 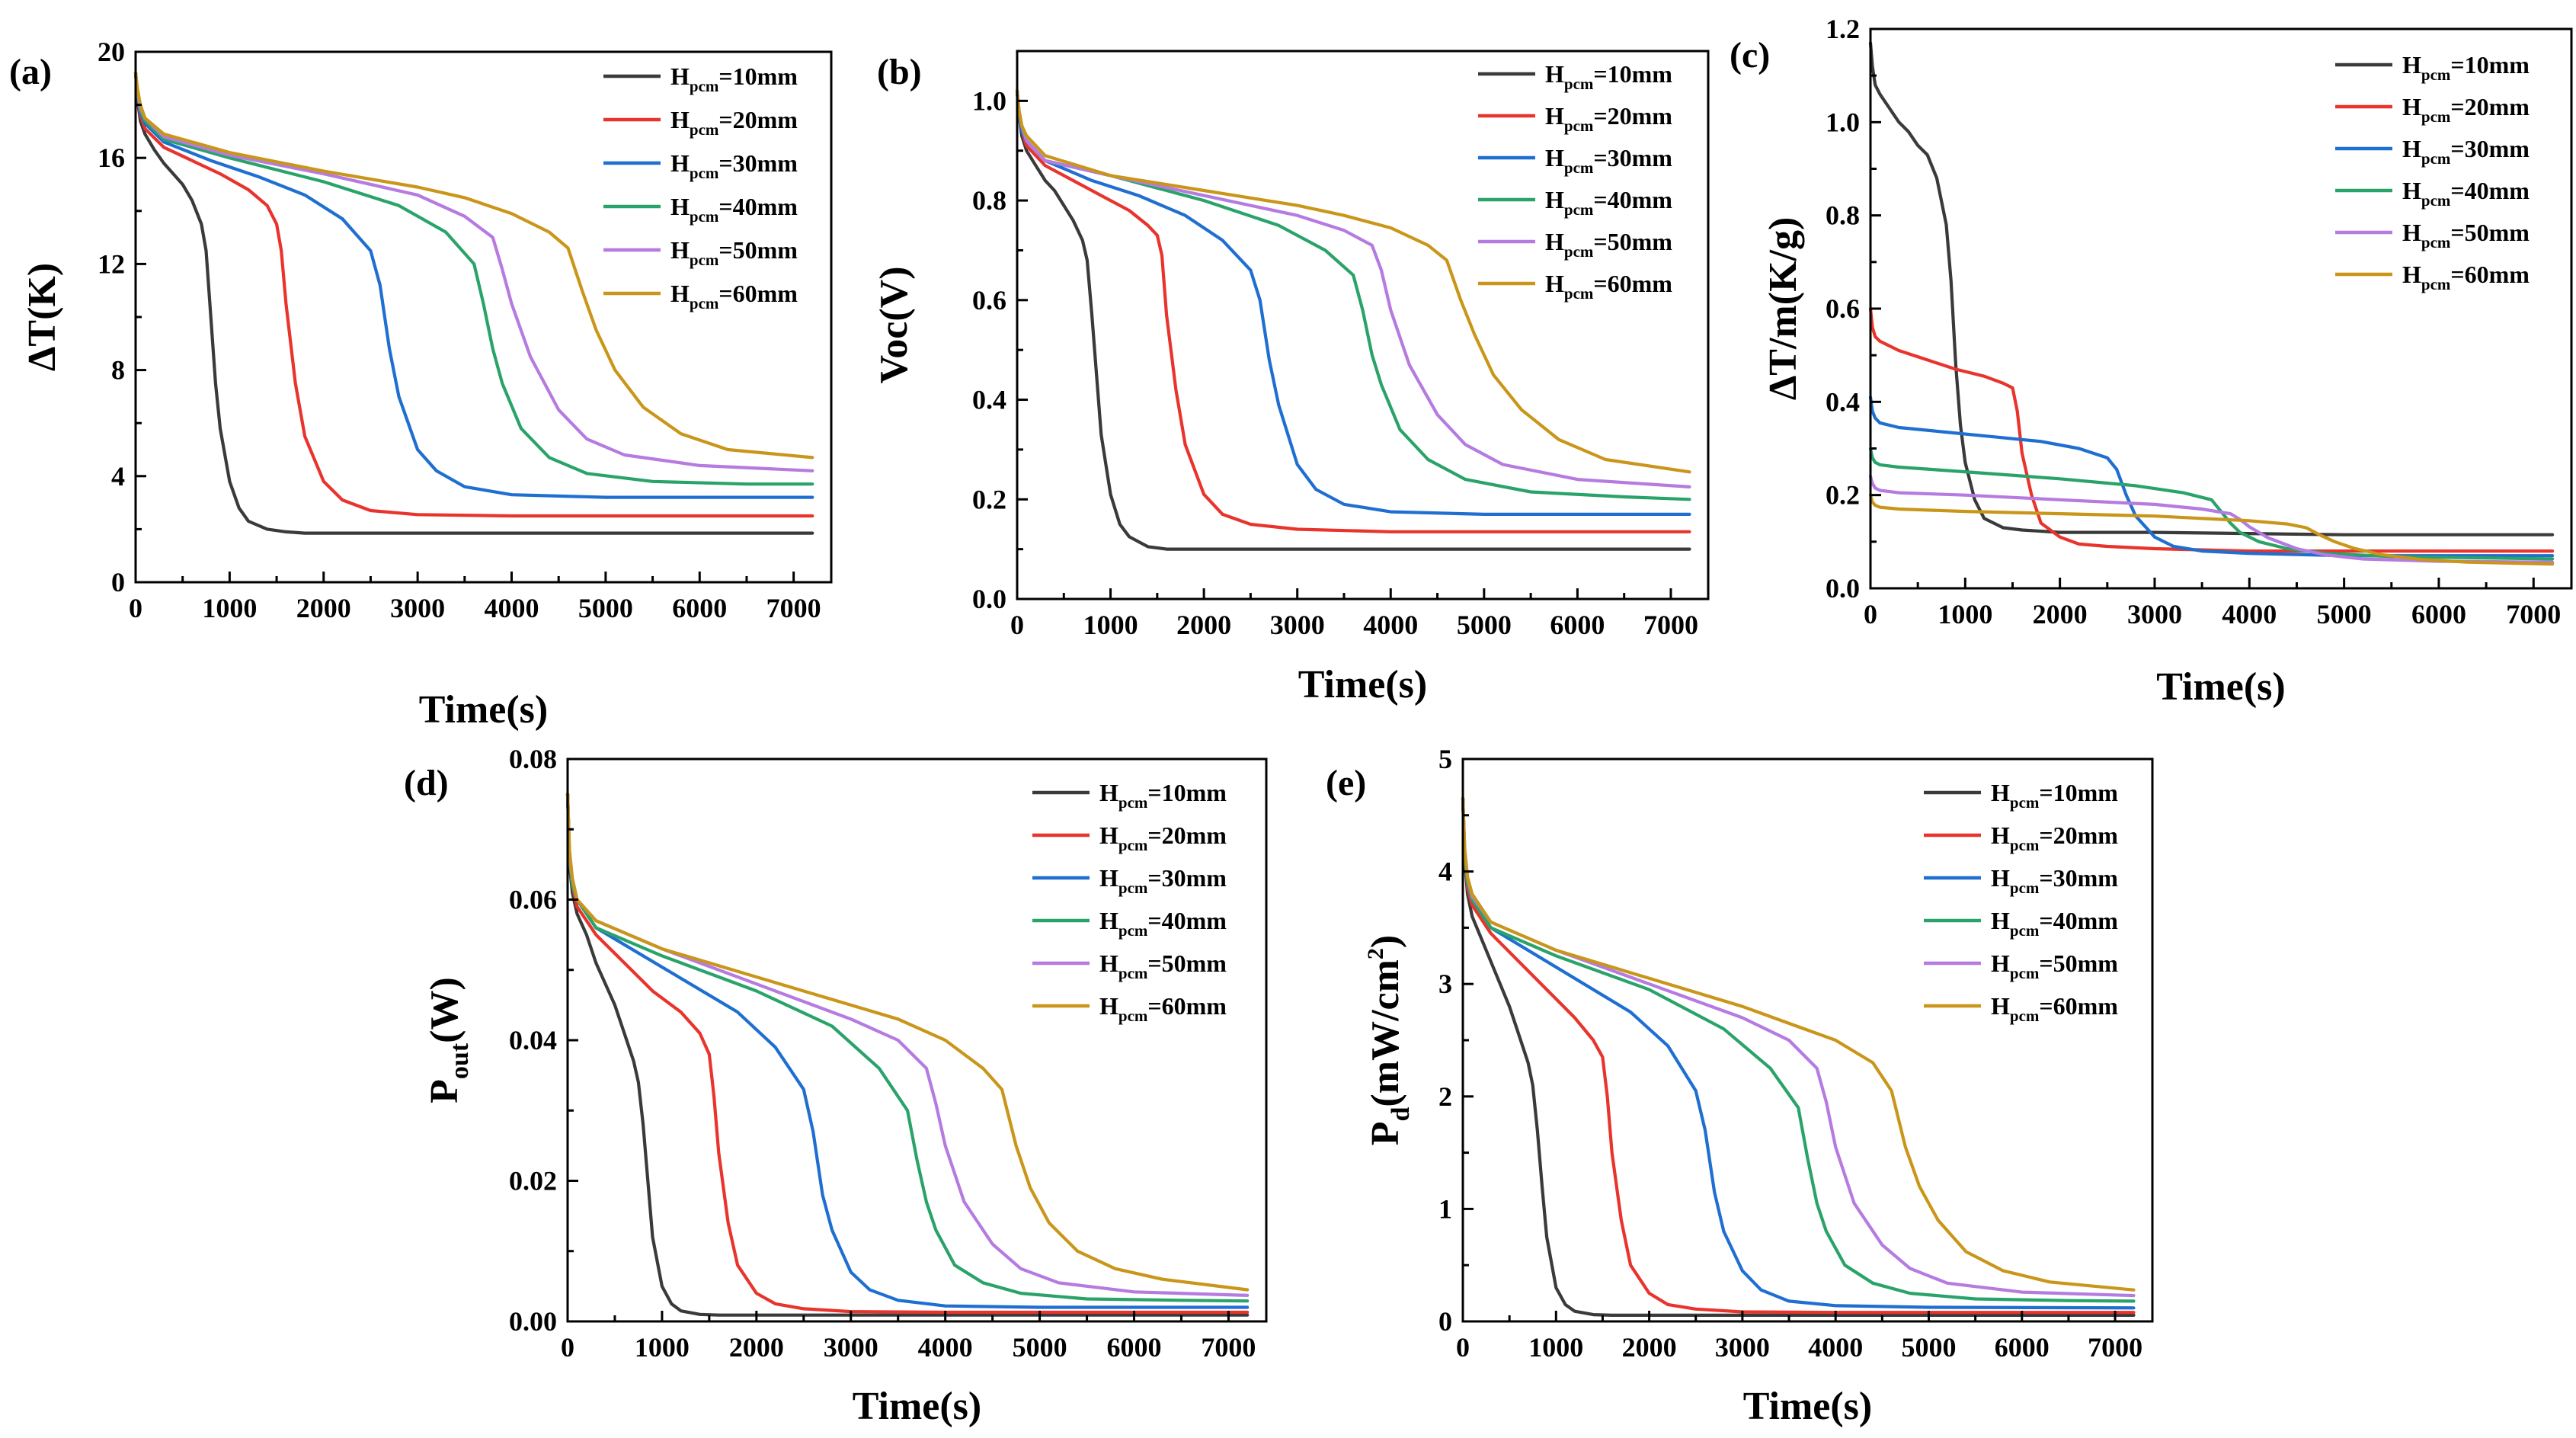 What do you see at coordinates (1843, 29) in the screenshot?
I see `y-tick-label: 1.2` at bounding box center [1843, 29].